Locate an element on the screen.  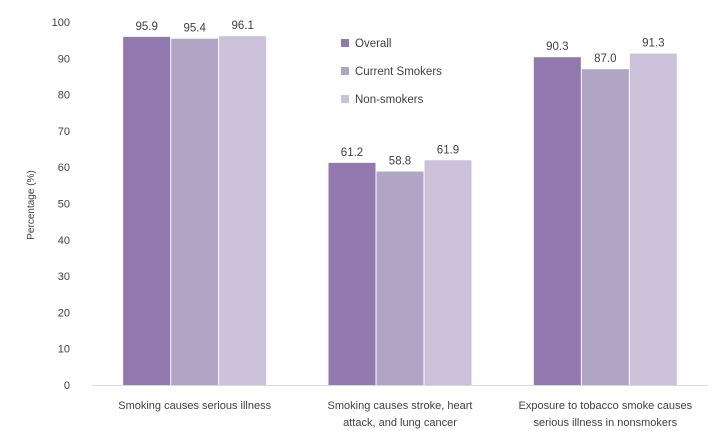
y-tick-label: 60 is located at coordinates (64, 168).